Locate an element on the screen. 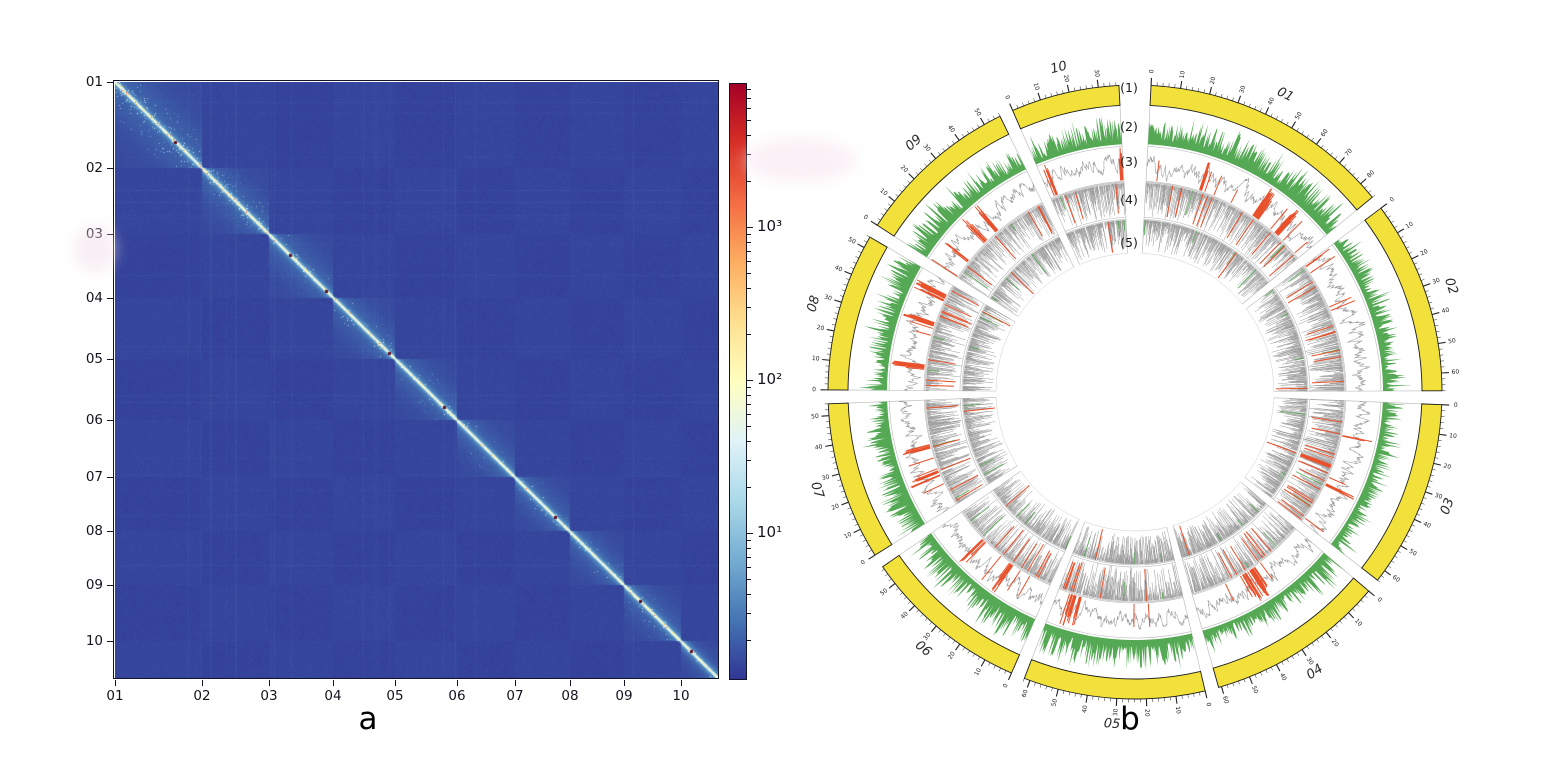 The image size is (1550, 776). heatmap-y-tick-label: 06 is located at coordinates (94, 420).